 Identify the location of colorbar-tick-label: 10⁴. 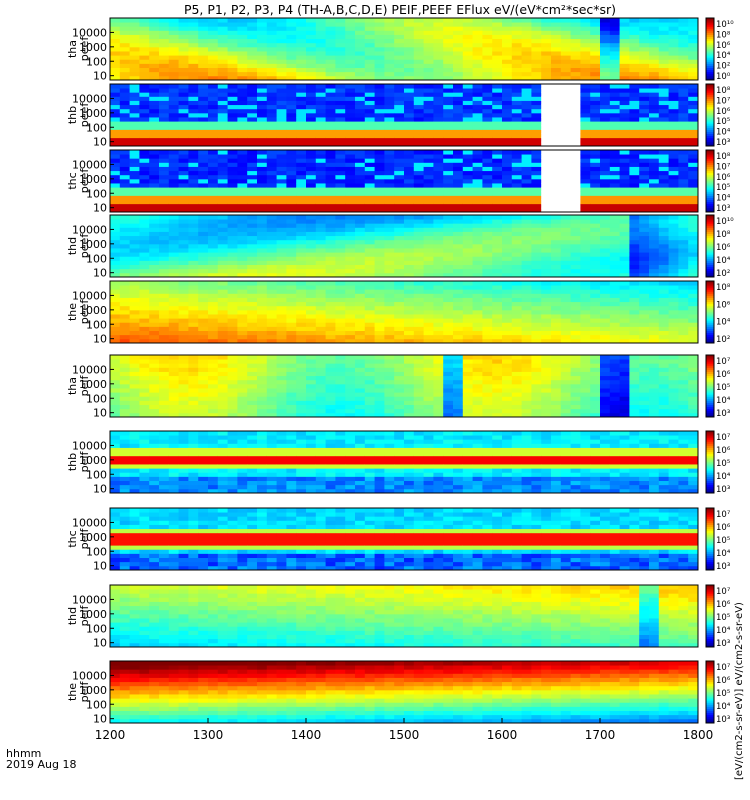
(723, 261).